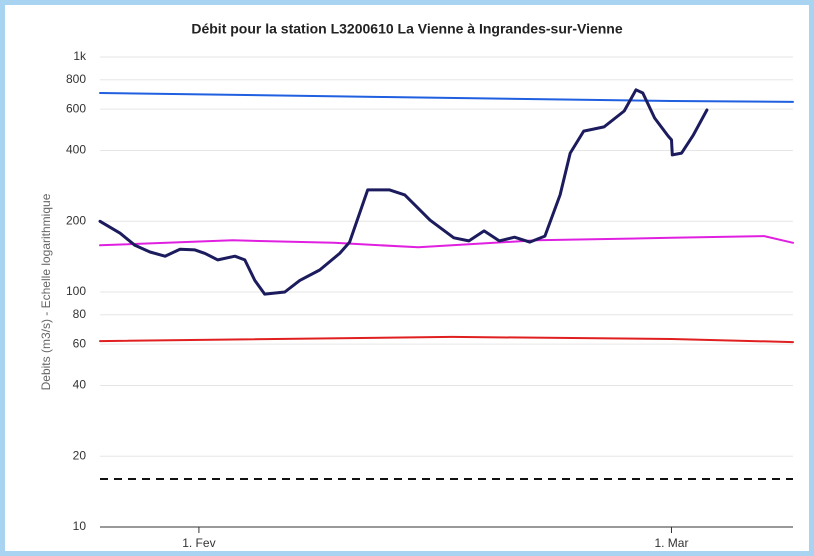  I want to click on y-tick-label: 200, so click(76, 220).